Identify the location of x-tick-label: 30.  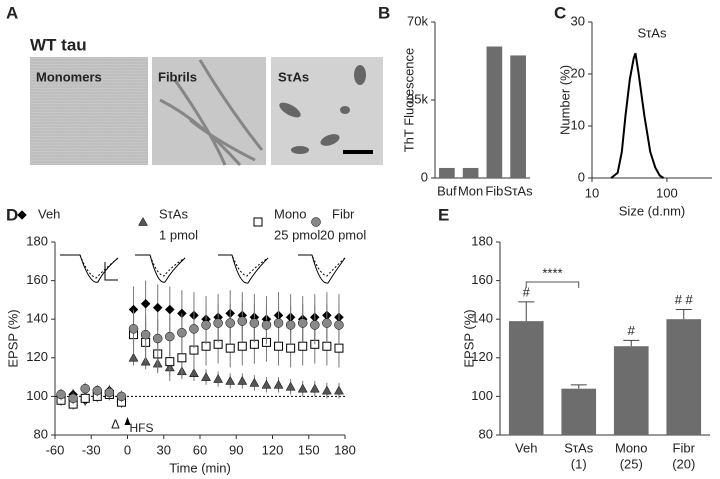
(164, 449).